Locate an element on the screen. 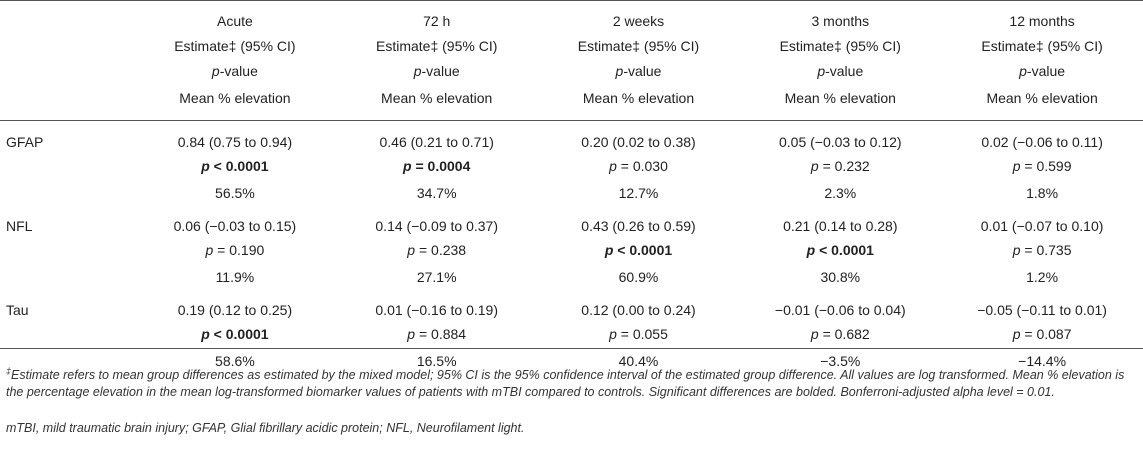 The width and height of the screenshot is (1143, 450). cell-pvalue: p = 0.682 is located at coordinates (840, 334).